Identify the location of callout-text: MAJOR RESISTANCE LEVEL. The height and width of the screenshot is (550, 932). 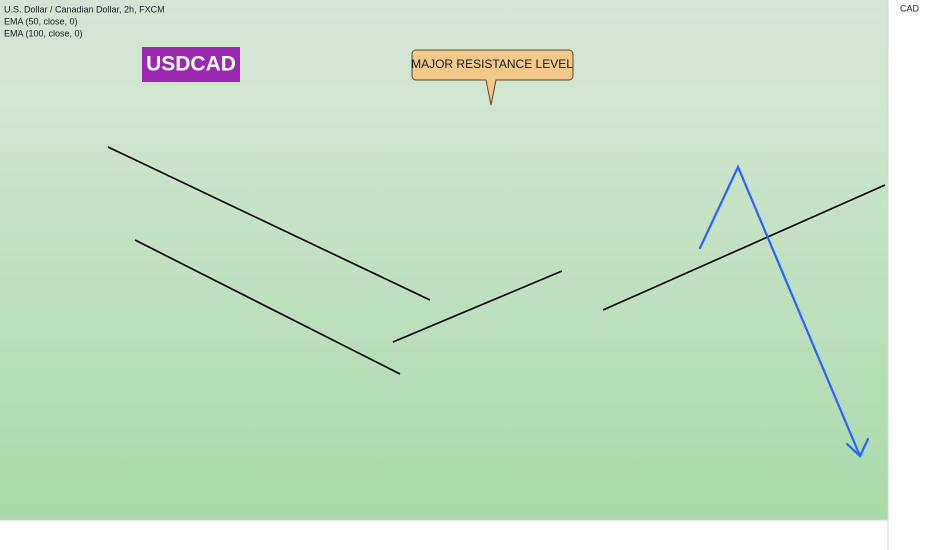
(492, 64).